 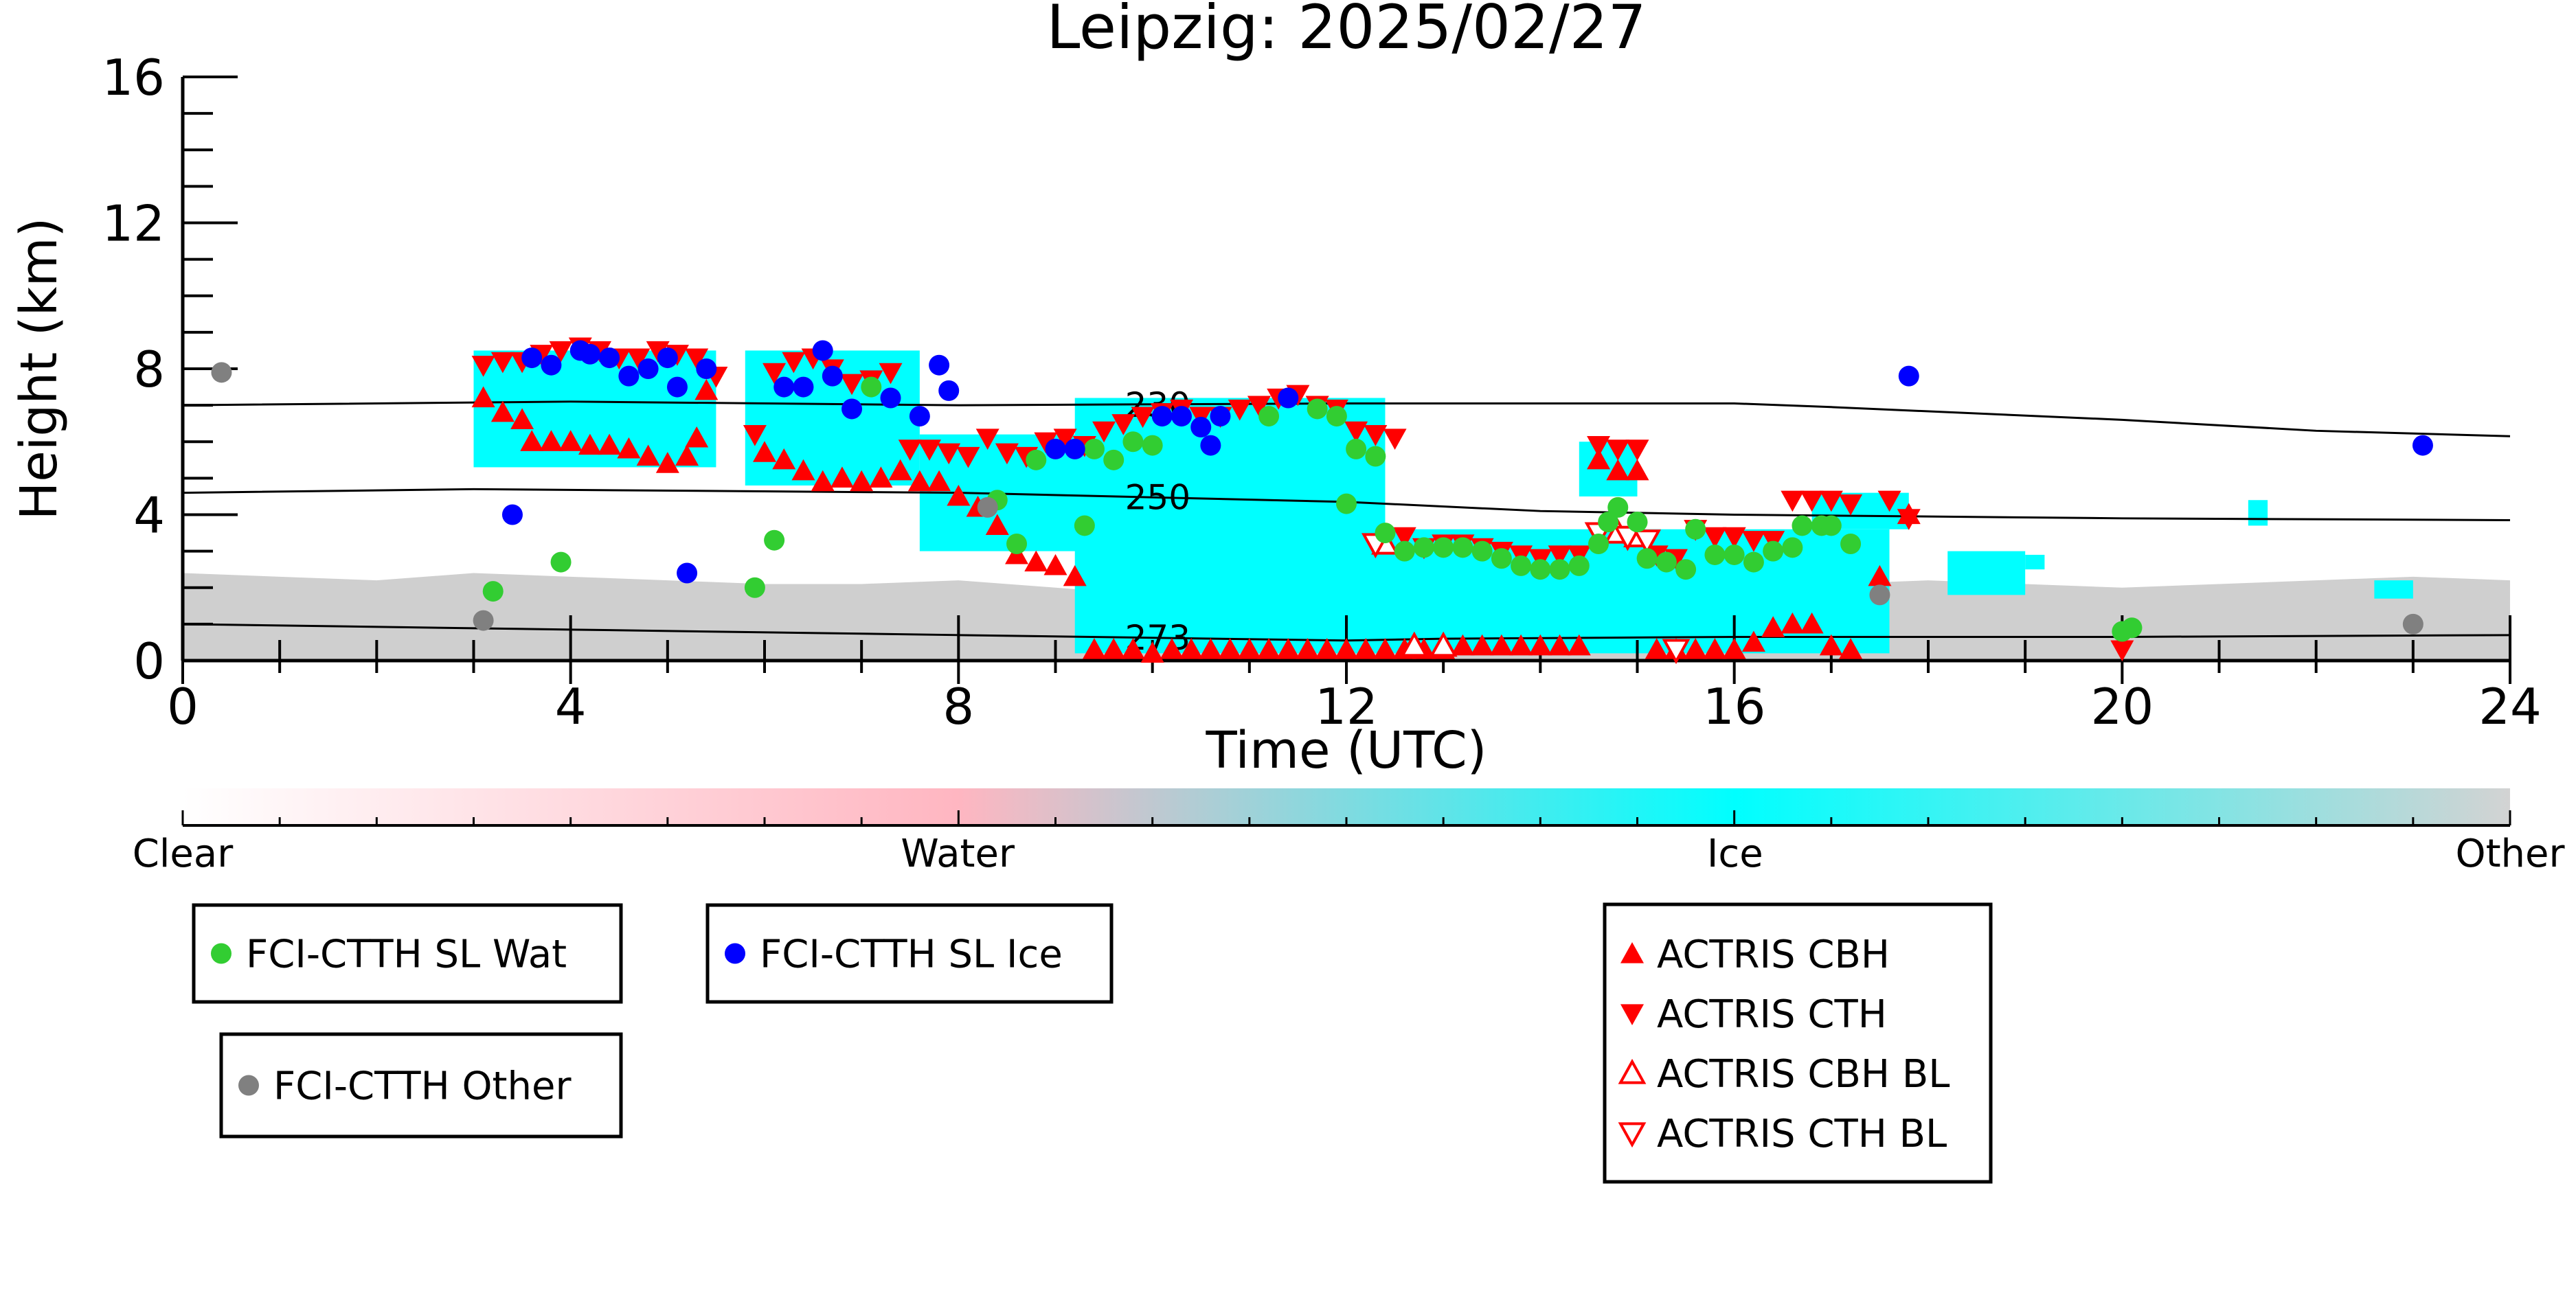 I want to click on legend-label: FCI-CTTH Other, so click(x=422, y=1086).